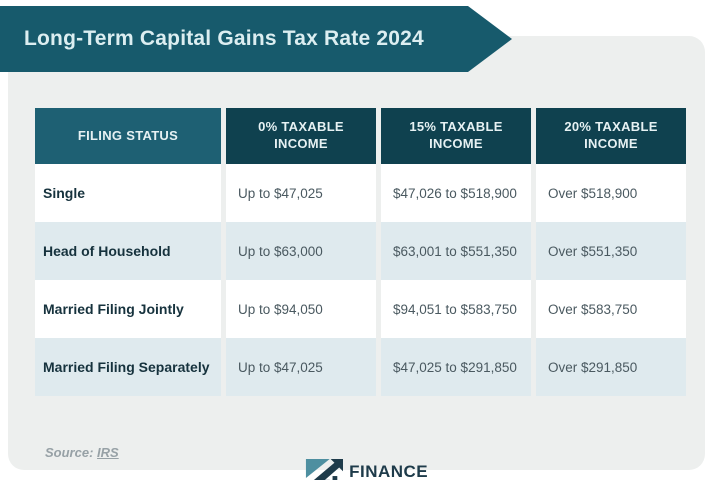 Image resolution: width=720 pixels, height=480 pixels. I want to click on table-row-filing-status: Head of Household, so click(128, 251).